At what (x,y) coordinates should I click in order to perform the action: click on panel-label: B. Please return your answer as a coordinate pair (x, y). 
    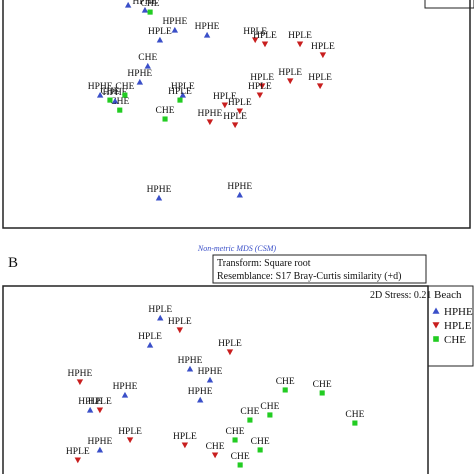
    Looking at the image, I should click on (13, 263).